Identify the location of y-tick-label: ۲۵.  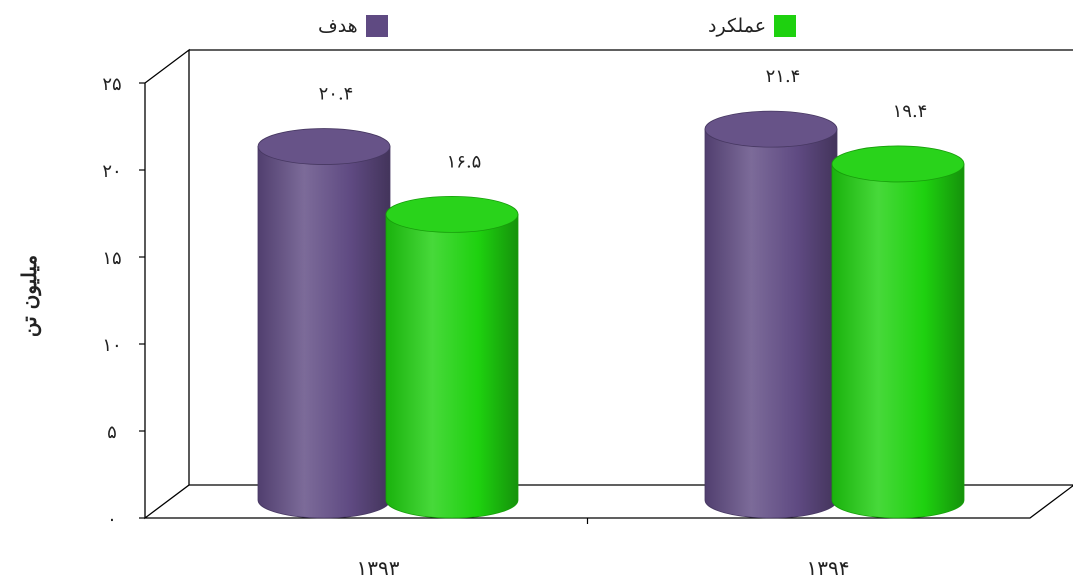
(111, 84).